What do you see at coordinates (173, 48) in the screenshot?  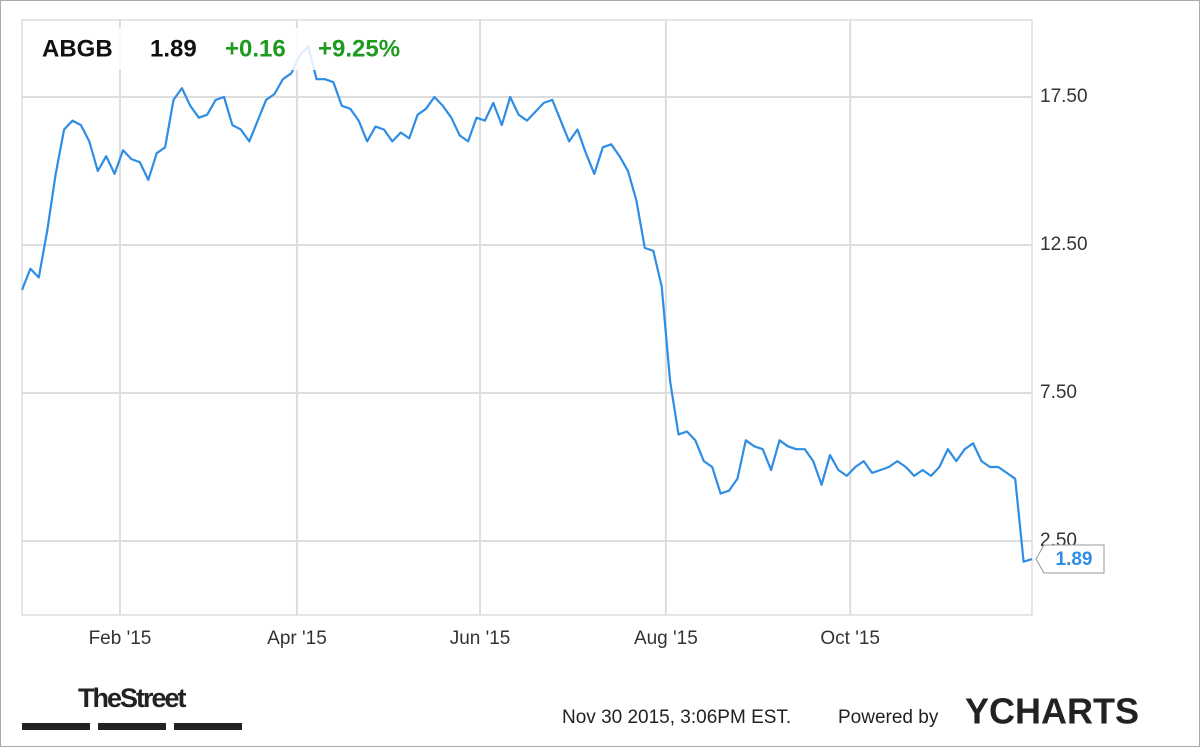 I see `price: 1.89` at bounding box center [173, 48].